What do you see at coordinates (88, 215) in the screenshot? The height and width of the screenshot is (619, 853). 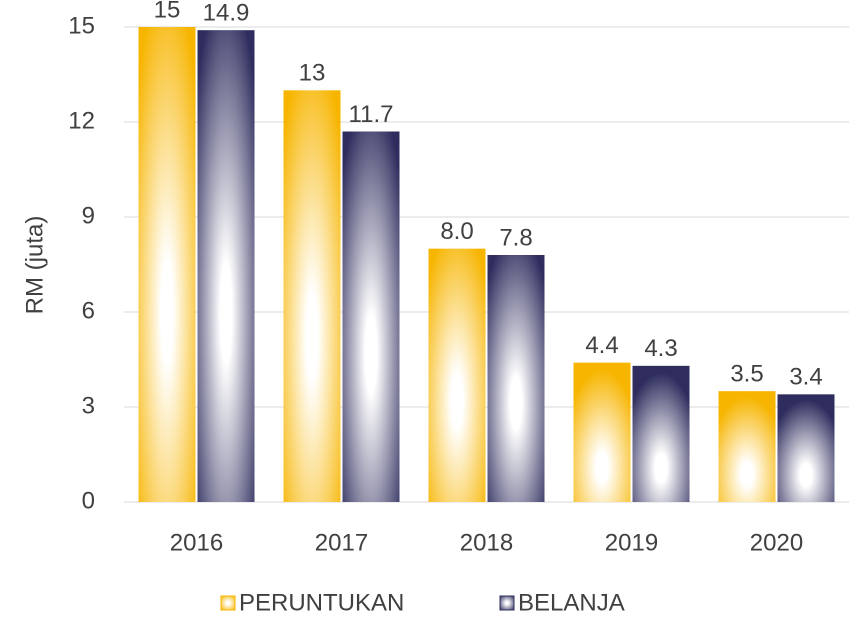 I see `y-tick-label: 9` at bounding box center [88, 215].